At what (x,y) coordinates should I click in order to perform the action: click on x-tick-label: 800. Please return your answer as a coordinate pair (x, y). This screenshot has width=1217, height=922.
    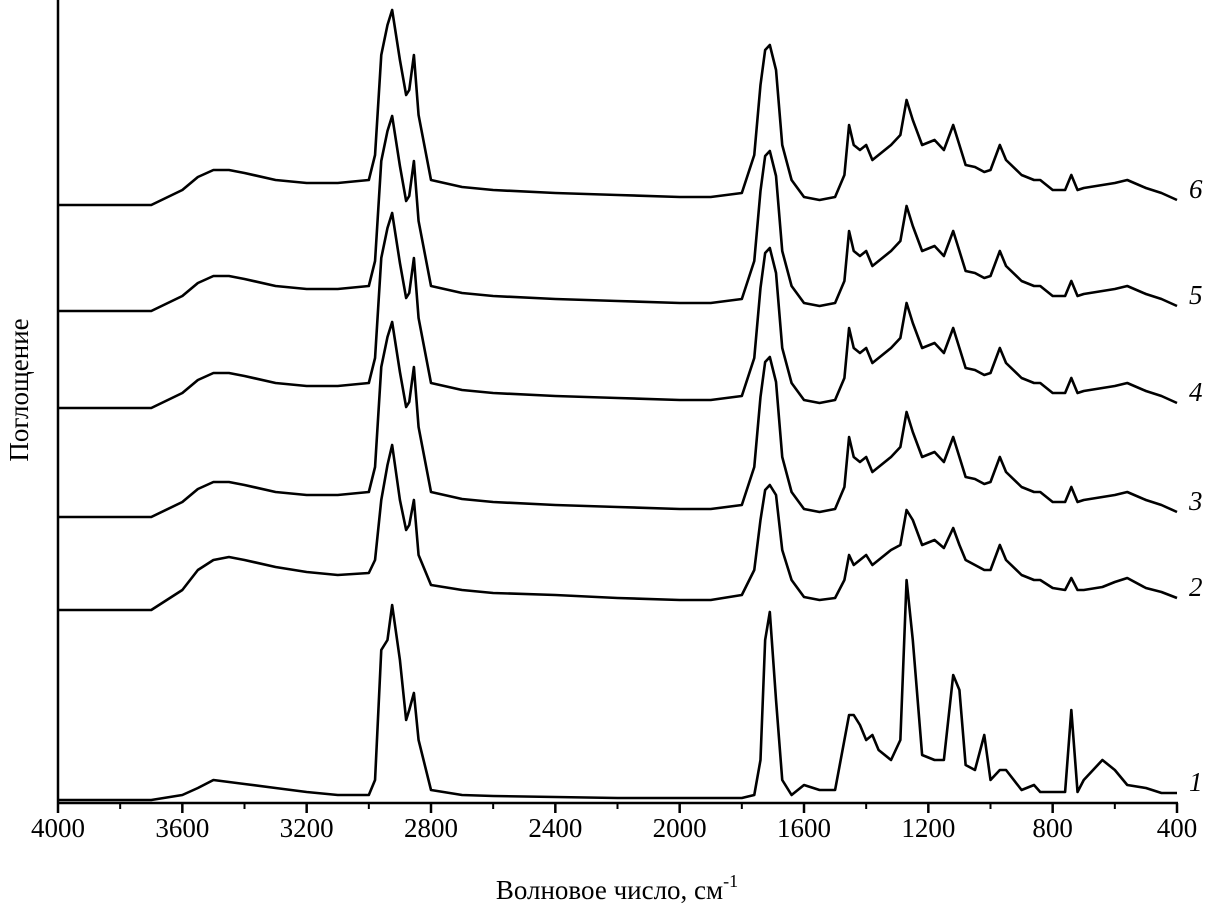
    Looking at the image, I should click on (1052, 828).